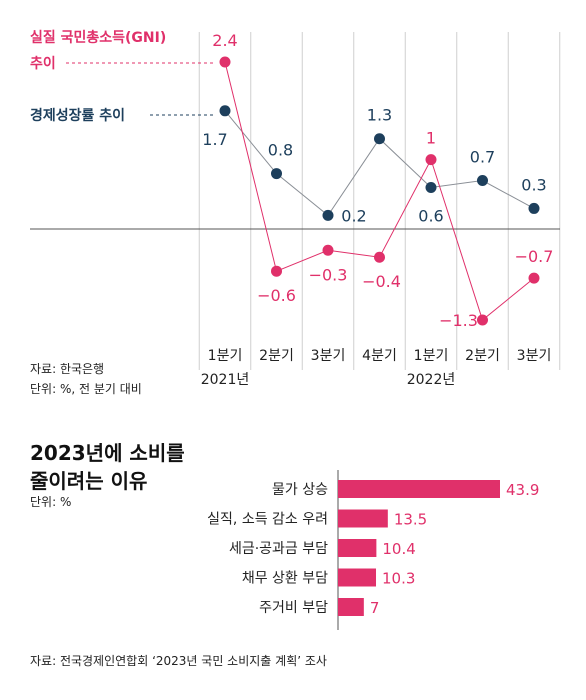 The image size is (586, 700). I want to click on growth-data-label: 0.8, so click(280, 150).